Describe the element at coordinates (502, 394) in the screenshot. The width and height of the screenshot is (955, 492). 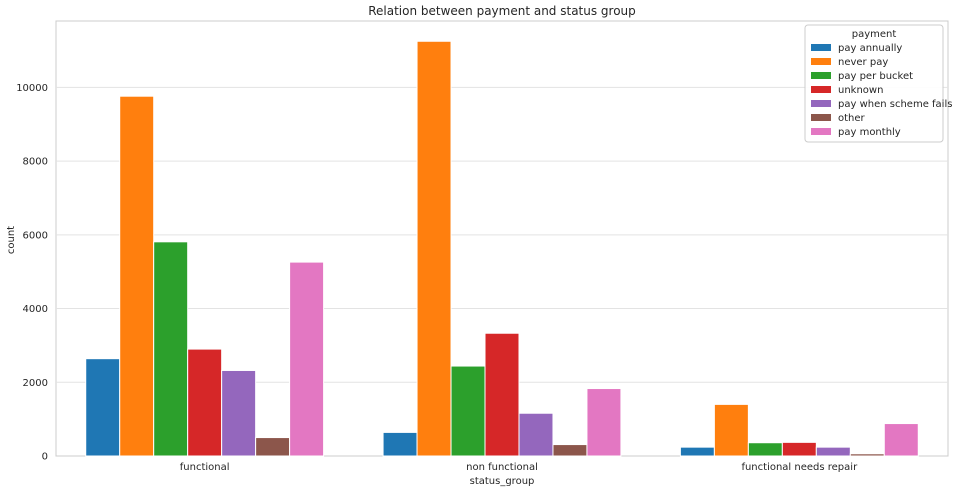
I see `bar-unknown-non-functional` at that location.